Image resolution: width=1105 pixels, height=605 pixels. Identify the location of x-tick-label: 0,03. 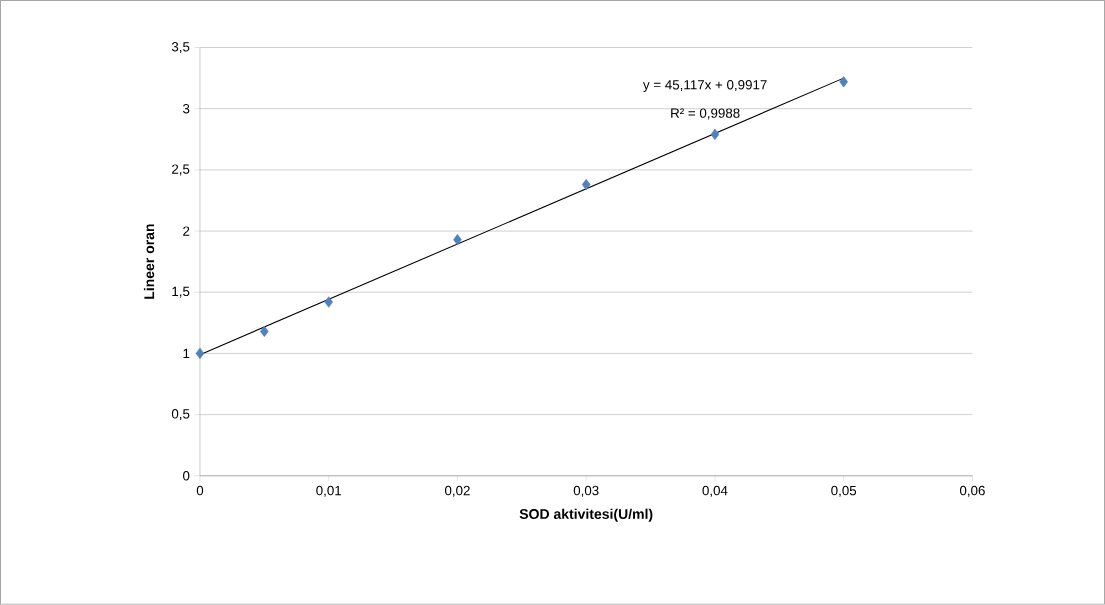
(586, 491).